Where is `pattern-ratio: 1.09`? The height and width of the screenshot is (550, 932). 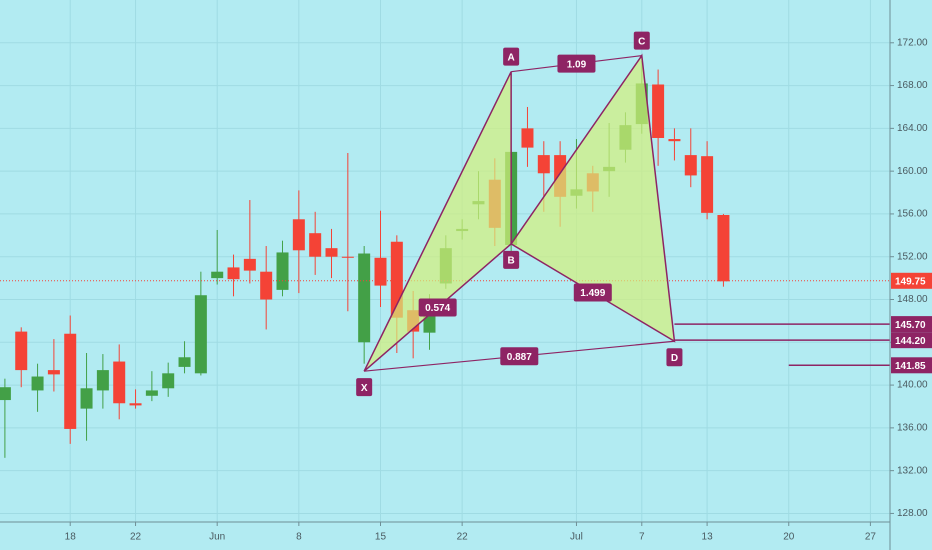 pattern-ratio: 1.09 is located at coordinates (577, 64).